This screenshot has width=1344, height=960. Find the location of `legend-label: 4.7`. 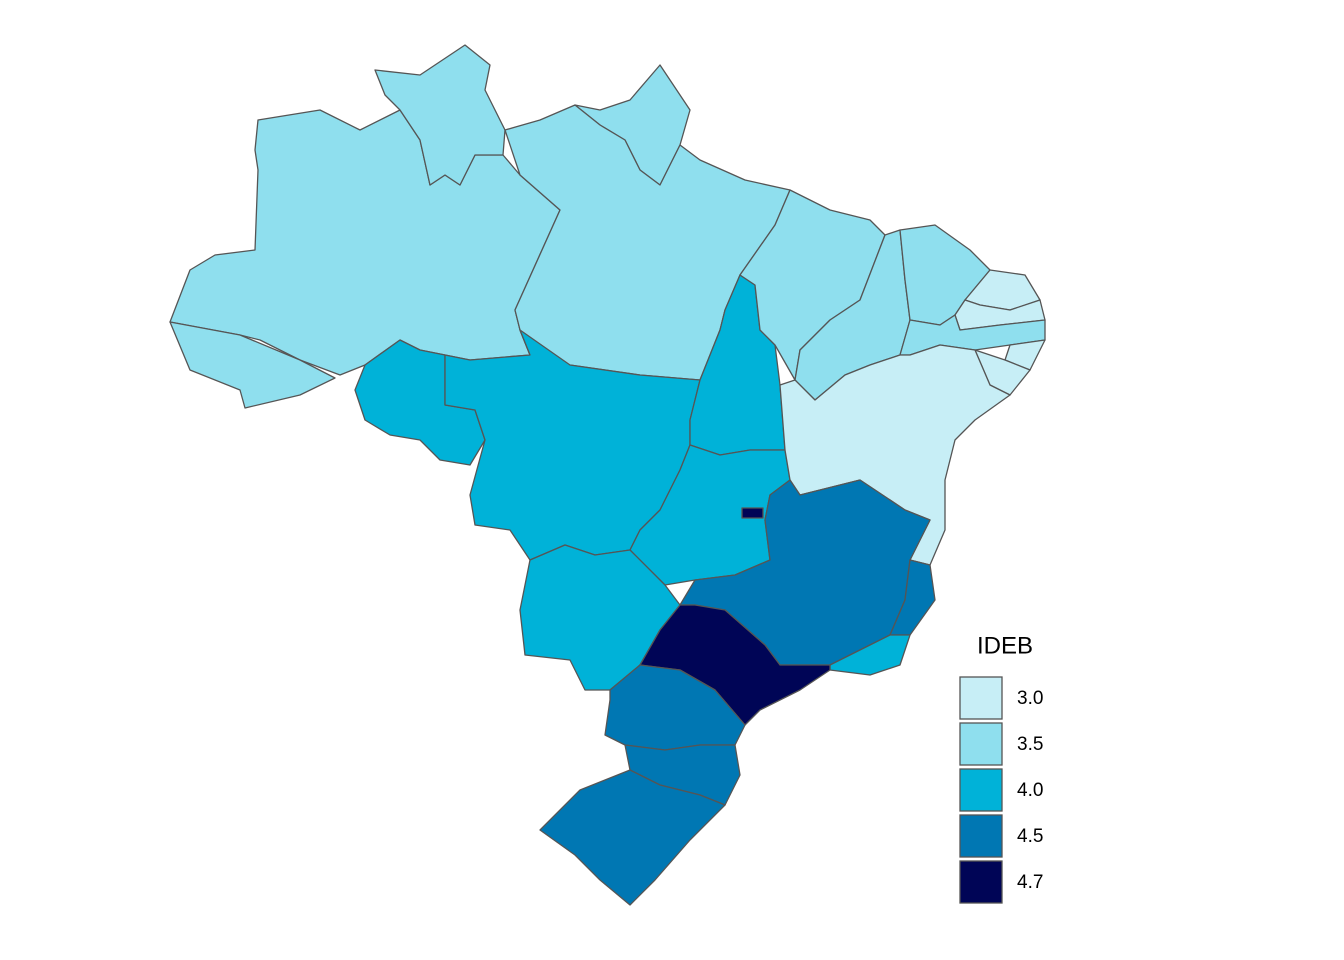

legend-label: 4.7 is located at coordinates (1030, 882).